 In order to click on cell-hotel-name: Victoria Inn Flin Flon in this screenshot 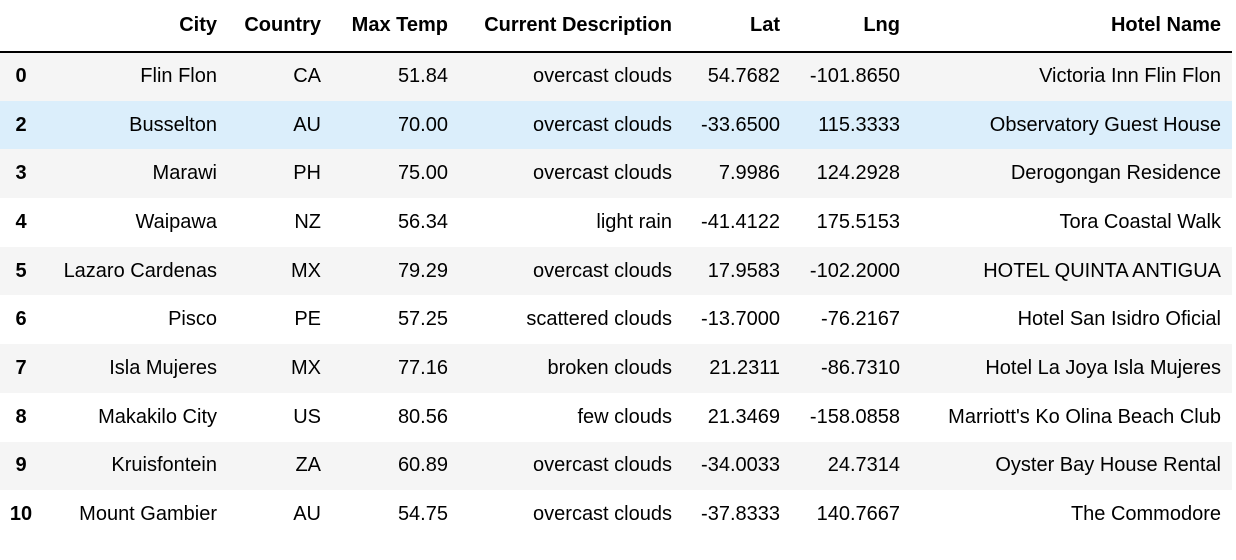, I will do `click(1130, 76)`.